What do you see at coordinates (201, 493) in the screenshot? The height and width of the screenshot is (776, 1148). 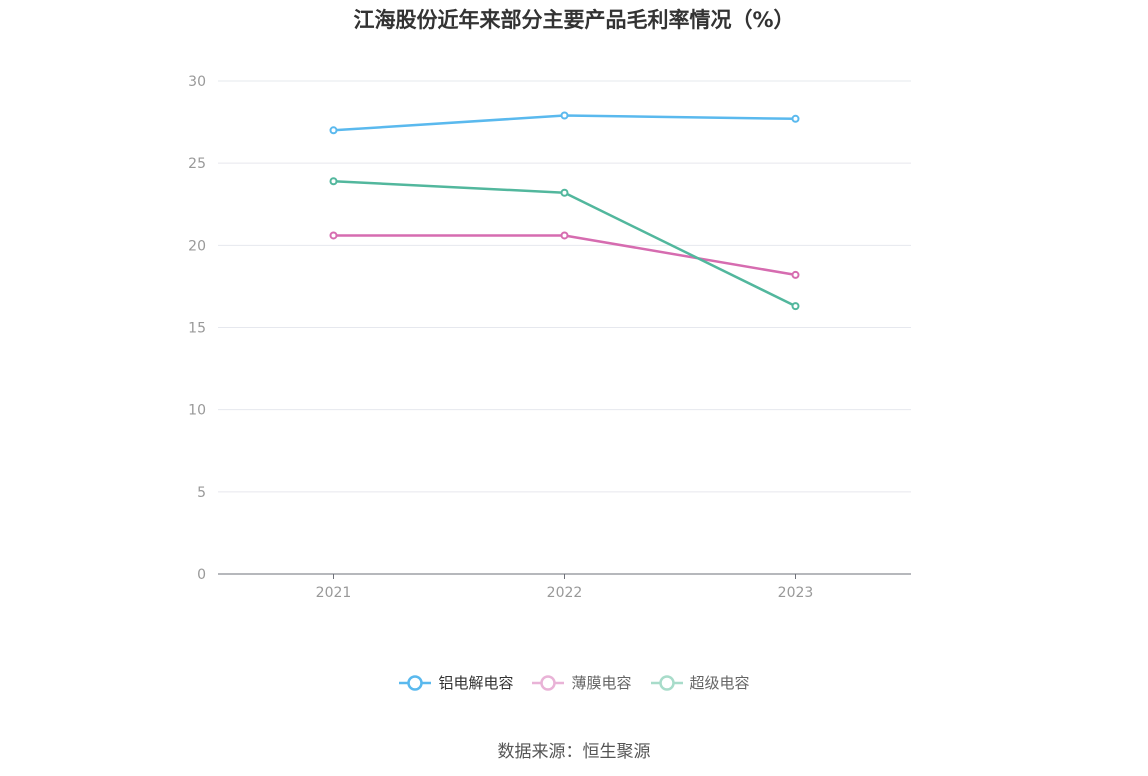 I see `y-tick-label: 5` at bounding box center [201, 493].